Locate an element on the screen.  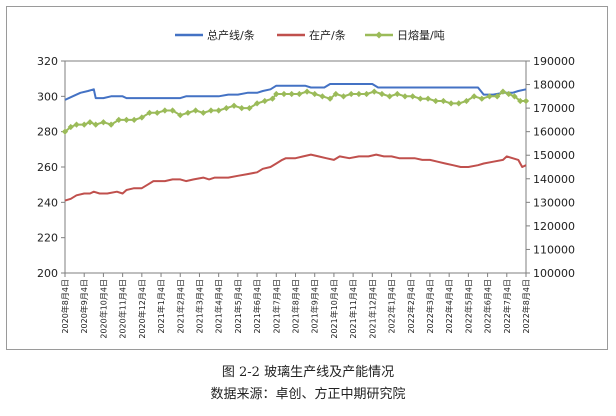
y-right-tick-label: 110000 is located at coordinates (554, 249).